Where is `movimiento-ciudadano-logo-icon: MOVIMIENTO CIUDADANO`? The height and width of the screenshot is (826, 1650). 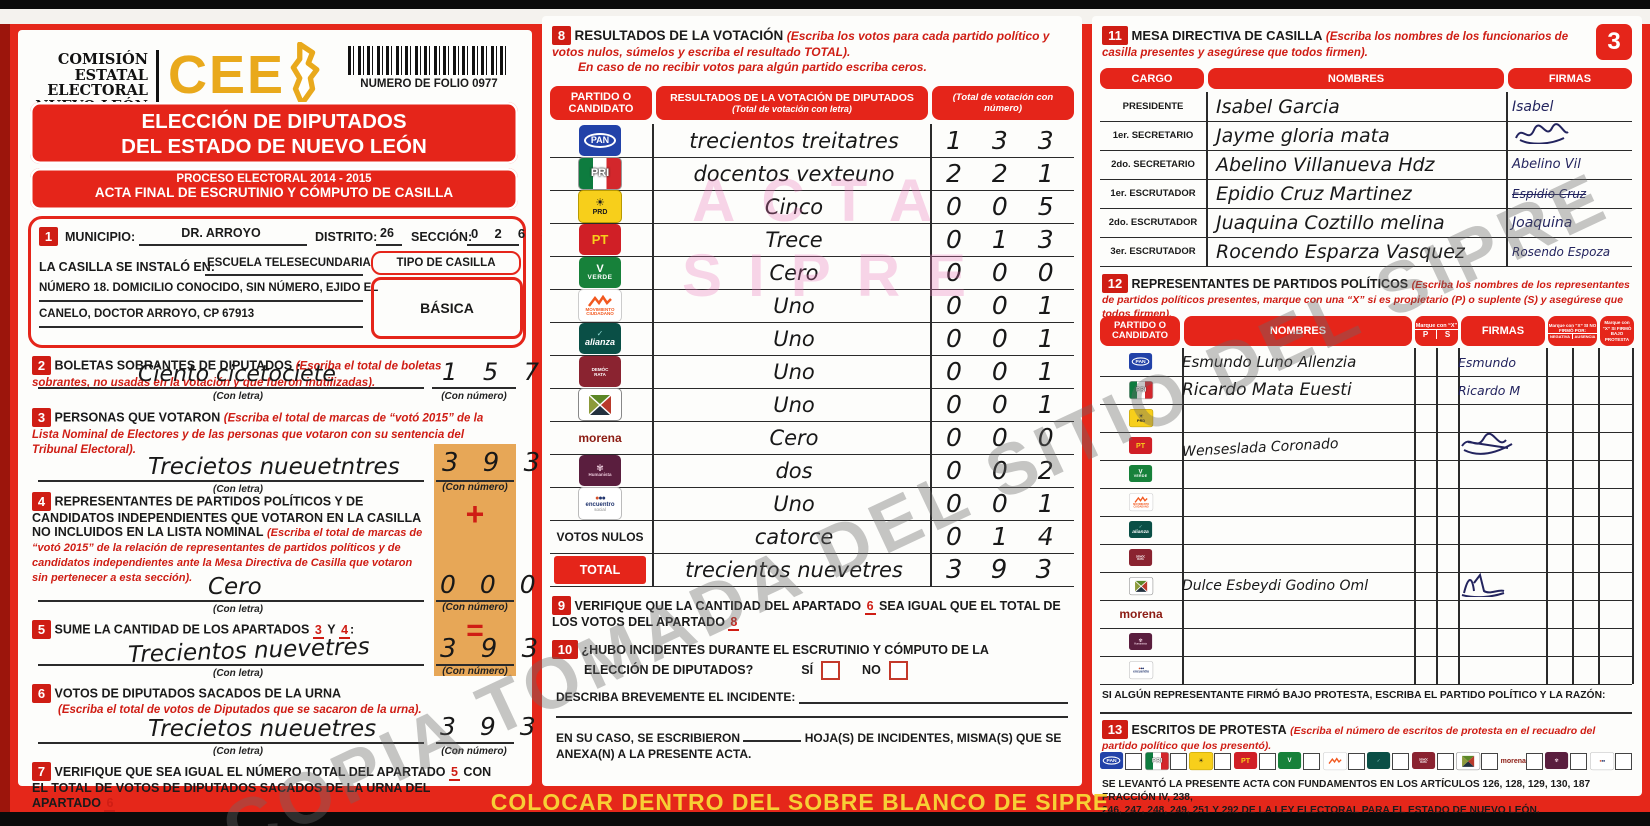 movimiento-ciudadano-logo-icon: MOVIMIENTO CIUDADANO is located at coordinates (1140, 501).